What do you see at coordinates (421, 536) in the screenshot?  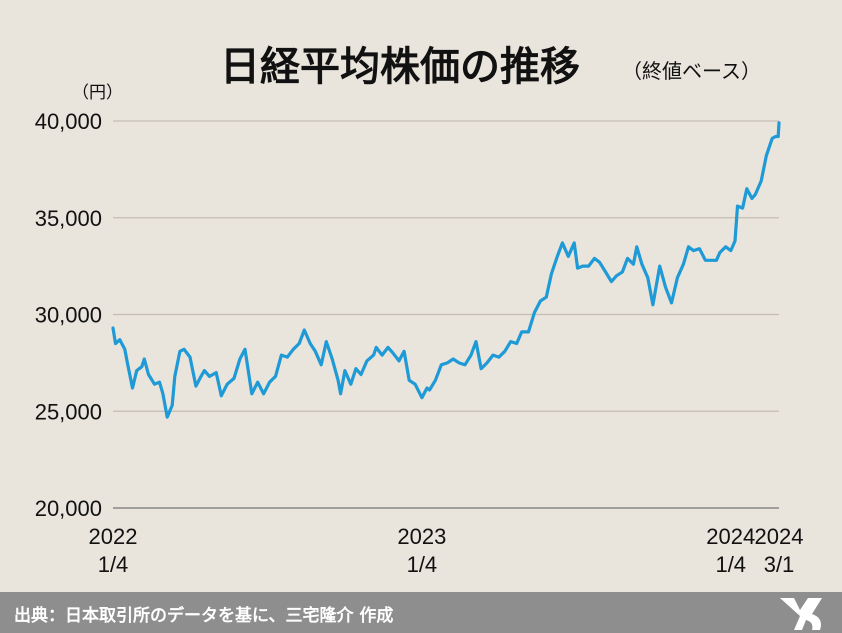 I see `x-tick-label: 2023` at bounding box center [421, 536].